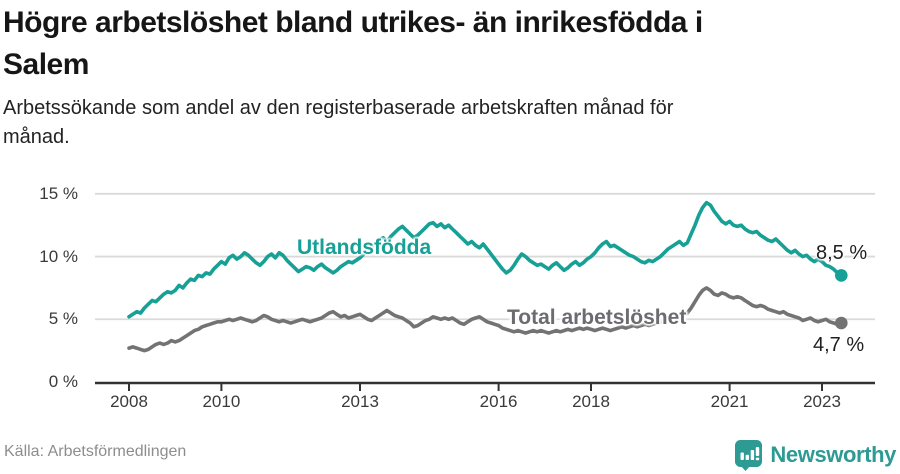 This screenshot has height=474, width=900. What do you see at coordinates (729, 401) in the screenshot?
I see `x-tick-label: 2021` at bounding box center [729, 401].